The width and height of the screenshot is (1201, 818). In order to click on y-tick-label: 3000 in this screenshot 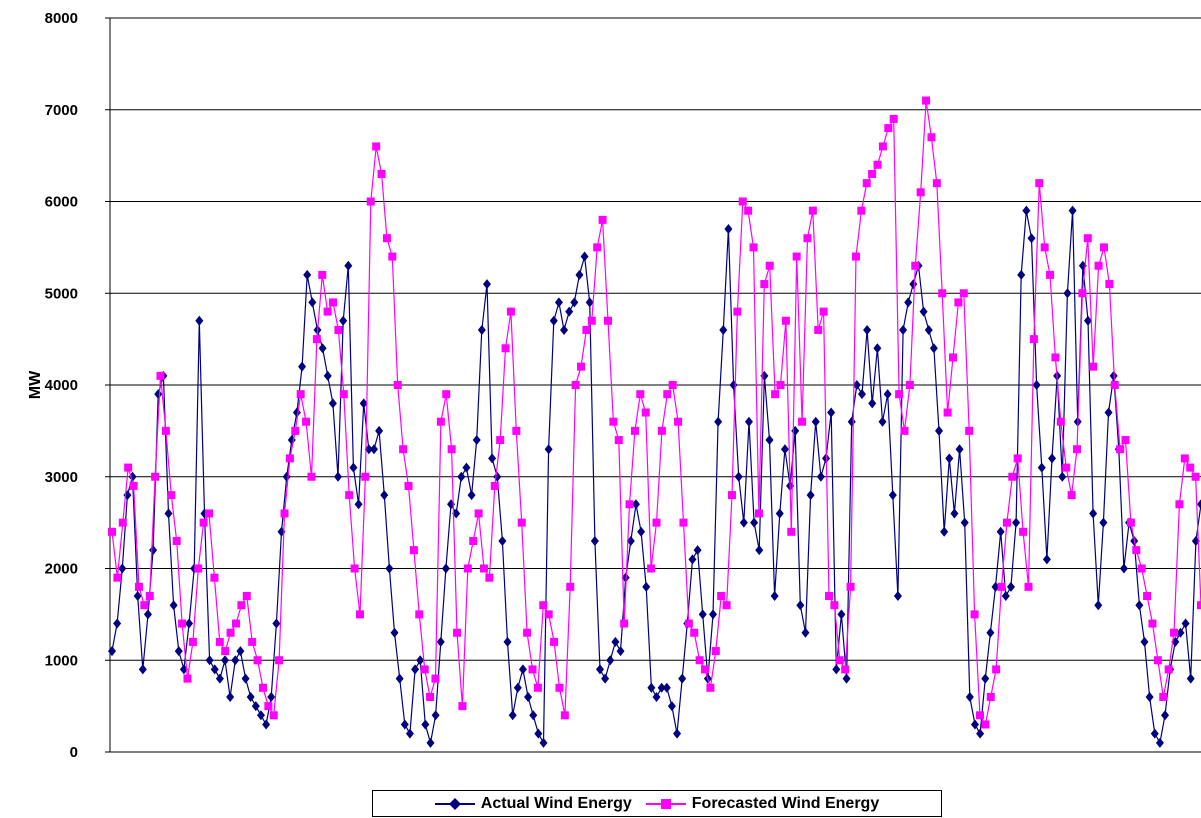, I will do `click(61, 477)`.